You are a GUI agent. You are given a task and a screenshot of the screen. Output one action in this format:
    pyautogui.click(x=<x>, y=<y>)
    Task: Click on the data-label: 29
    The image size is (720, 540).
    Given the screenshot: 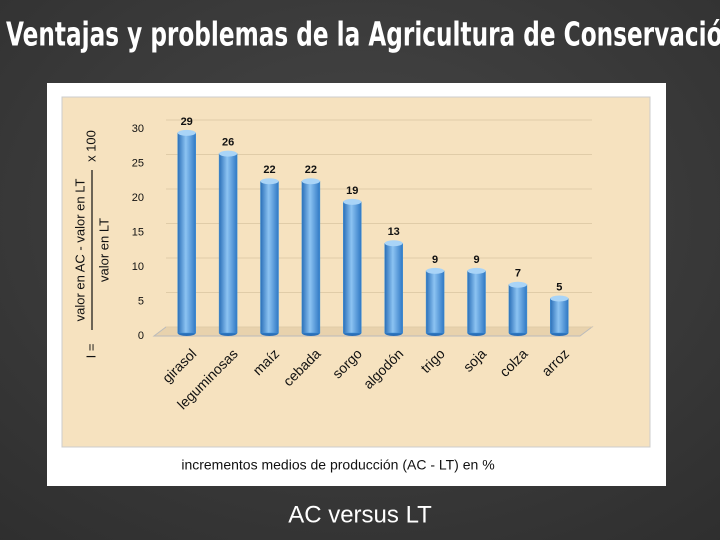 What is the action you would take?
    pyautogui.click(x=187, y=122)
    